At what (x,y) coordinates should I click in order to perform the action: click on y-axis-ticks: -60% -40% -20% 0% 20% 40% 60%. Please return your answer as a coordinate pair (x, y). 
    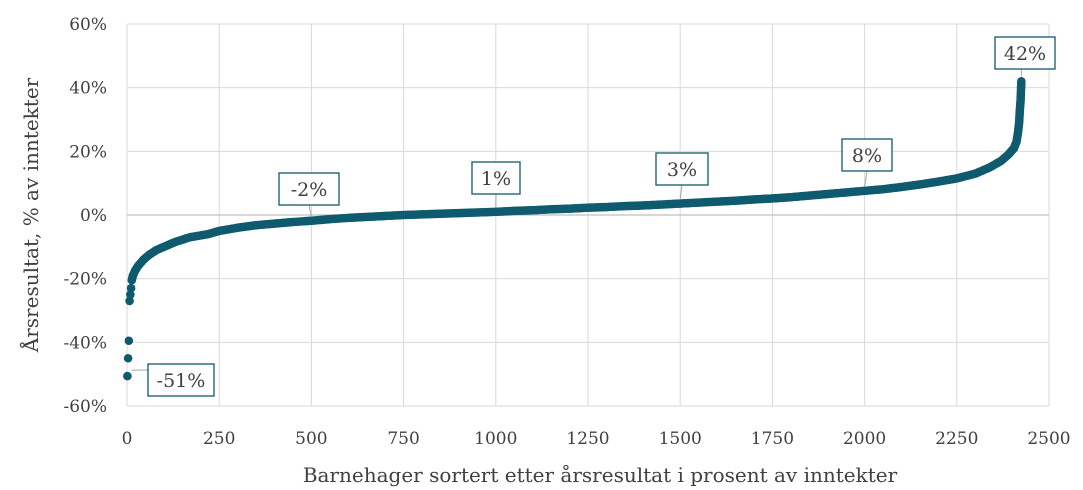
    Looking at the image, I should click on (85, 216).